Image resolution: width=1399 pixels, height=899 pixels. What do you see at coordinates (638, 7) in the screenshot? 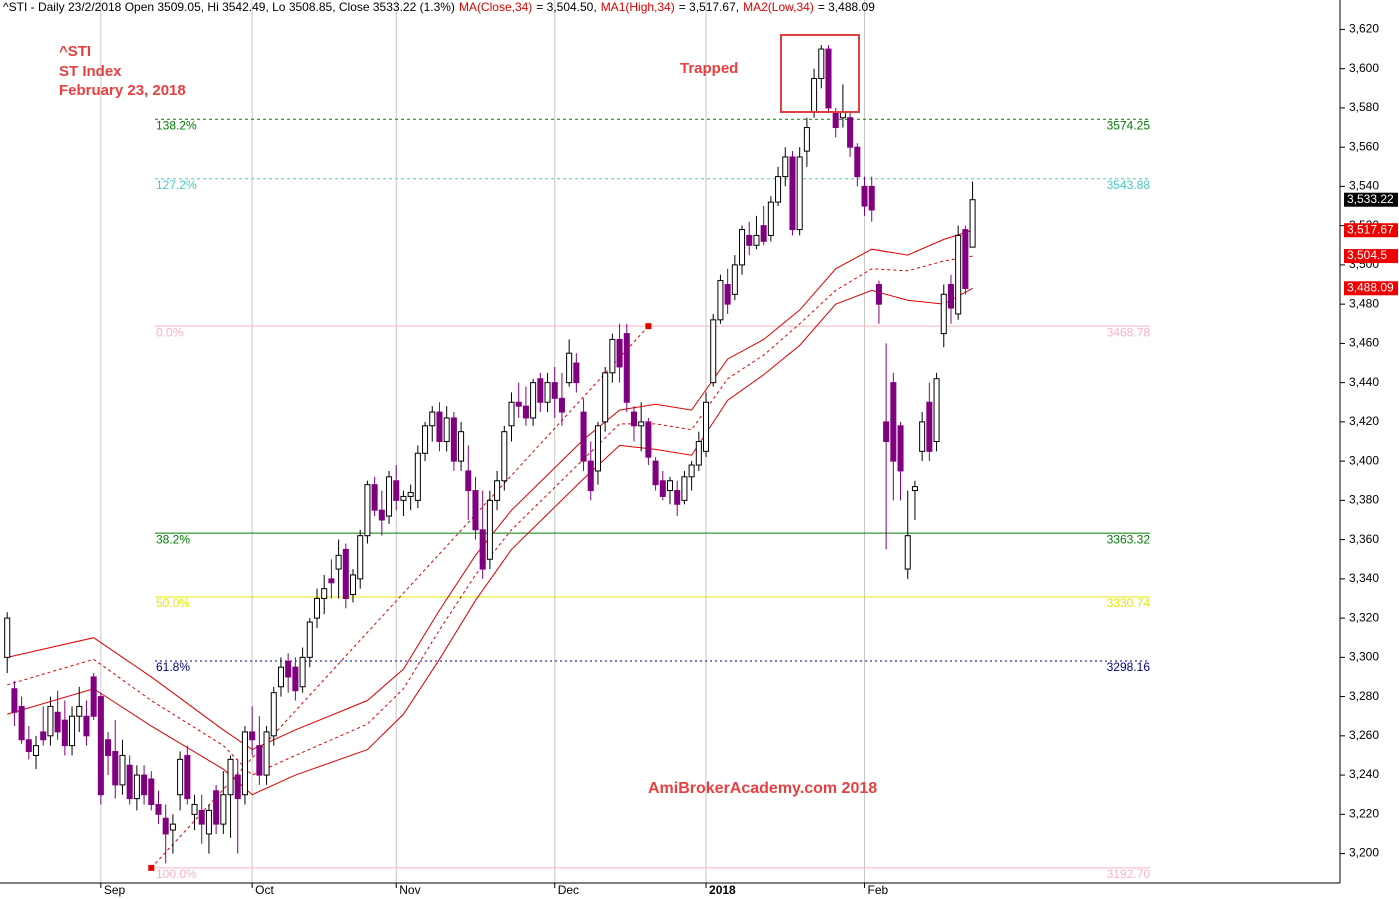
I see `header-part: MA1(High,34)` at bounding box center [638, 7].